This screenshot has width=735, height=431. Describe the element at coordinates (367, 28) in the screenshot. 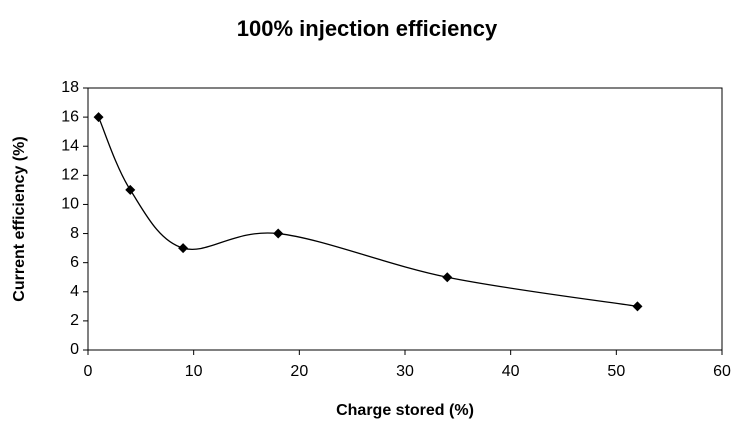

I see `chart-title: 100% injection efficiency` at that location.